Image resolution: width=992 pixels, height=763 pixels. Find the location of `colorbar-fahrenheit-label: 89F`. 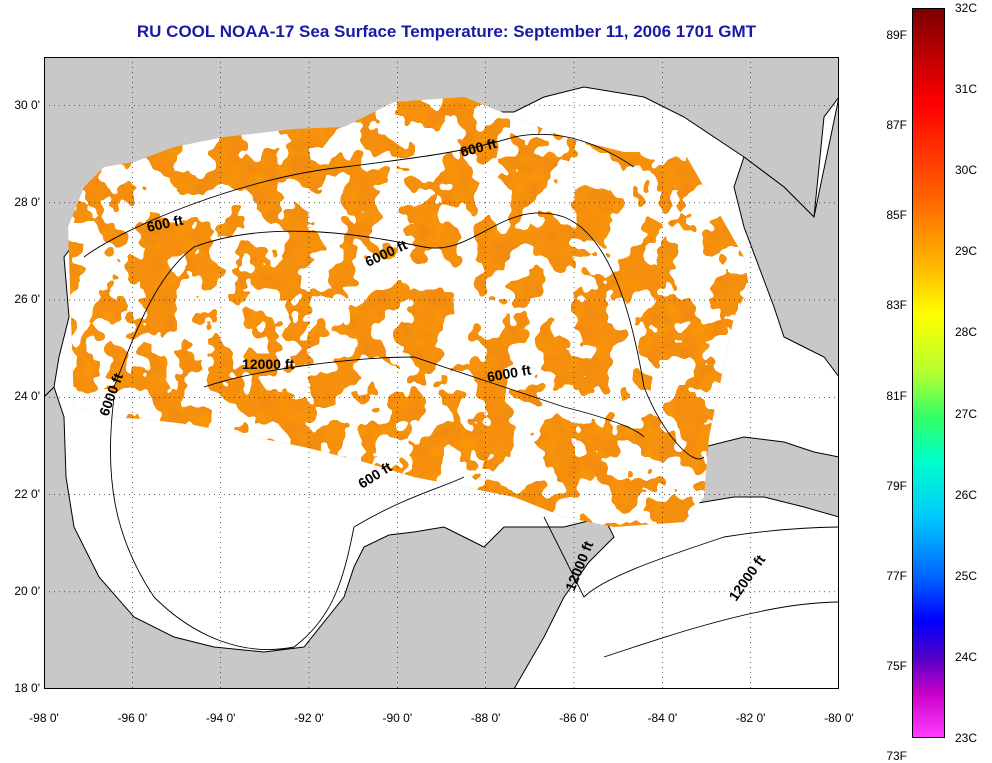

colorbar-fahrenheit-label: 89F is located at coordinates (896, 35).